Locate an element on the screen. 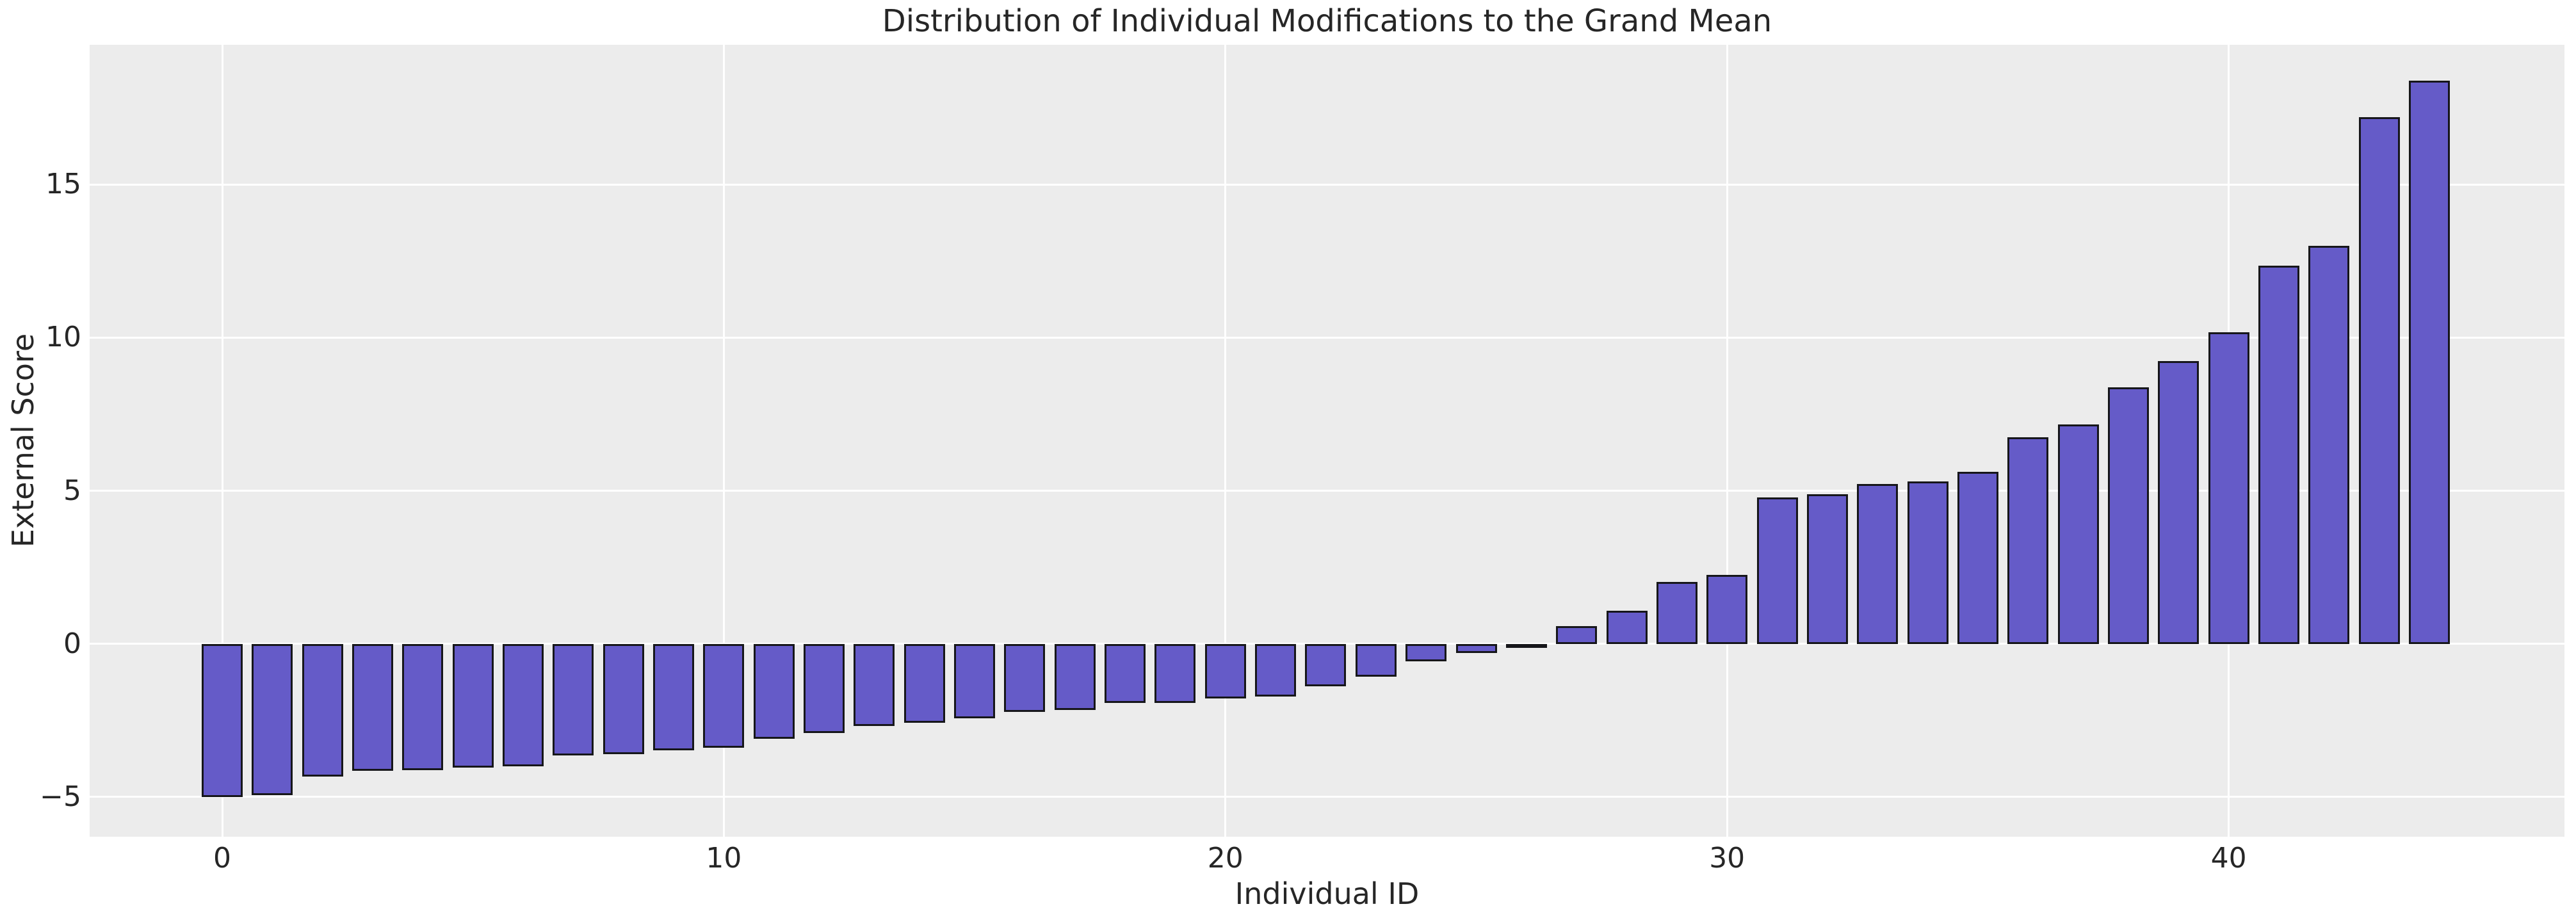 The width and height of the screenshot is (2576, 911). x-tick-label: 0 is located at coordinates (222, 858).